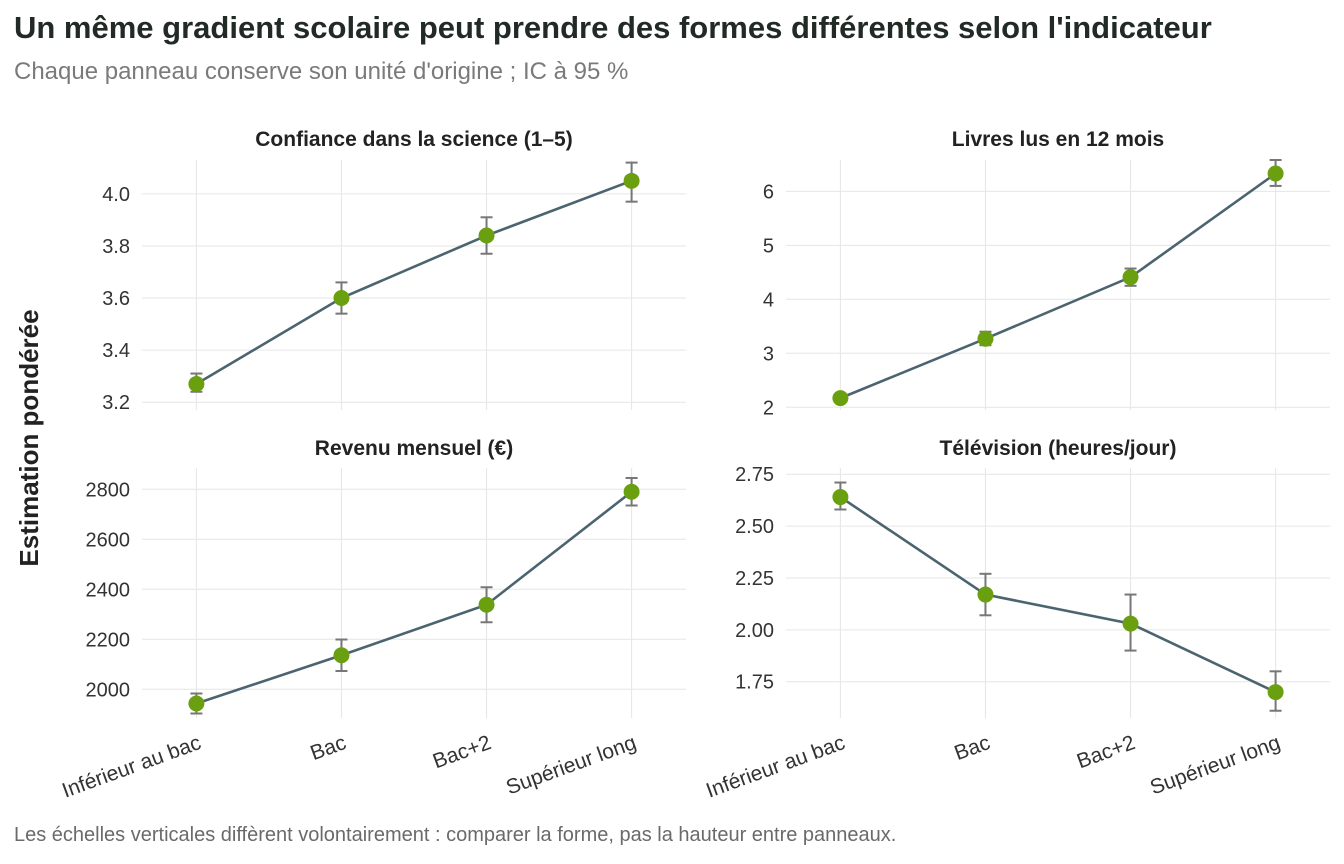  Describe the element at coordinates (108, 590) in the screenshot. I see `y-tick-label: 2400` at that location.